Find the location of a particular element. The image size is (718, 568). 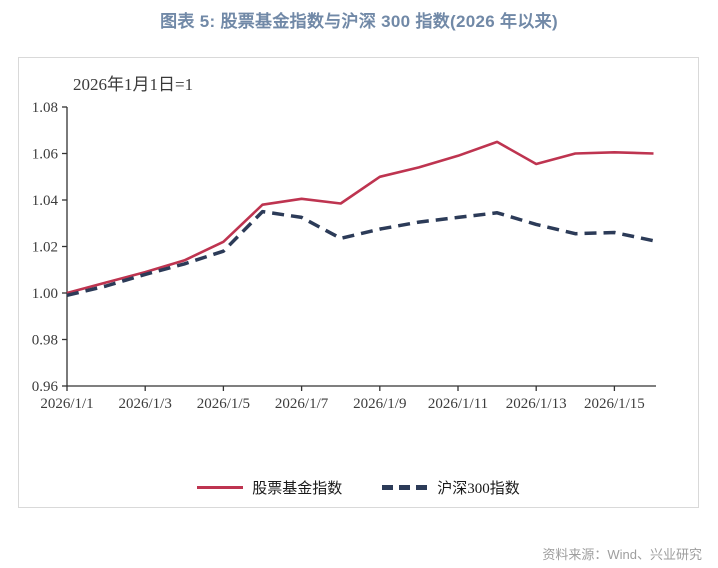

svg-text: 2026/1/3 is located at coordinates (145, 404).